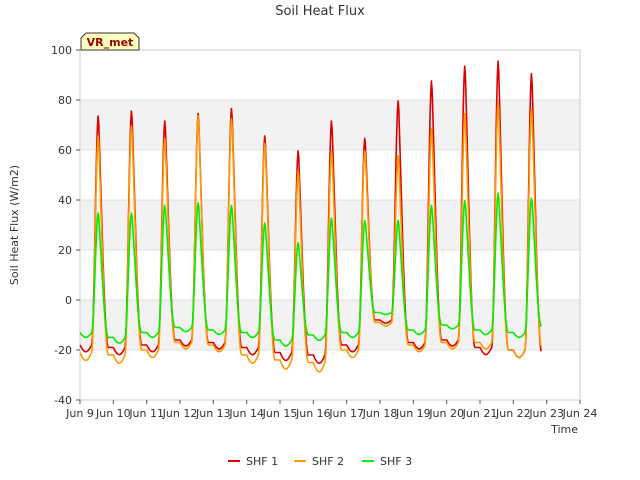 This screenshot has height=480, width=640. I want to click on x-tick-label: Jun 19, so click(413, 413).